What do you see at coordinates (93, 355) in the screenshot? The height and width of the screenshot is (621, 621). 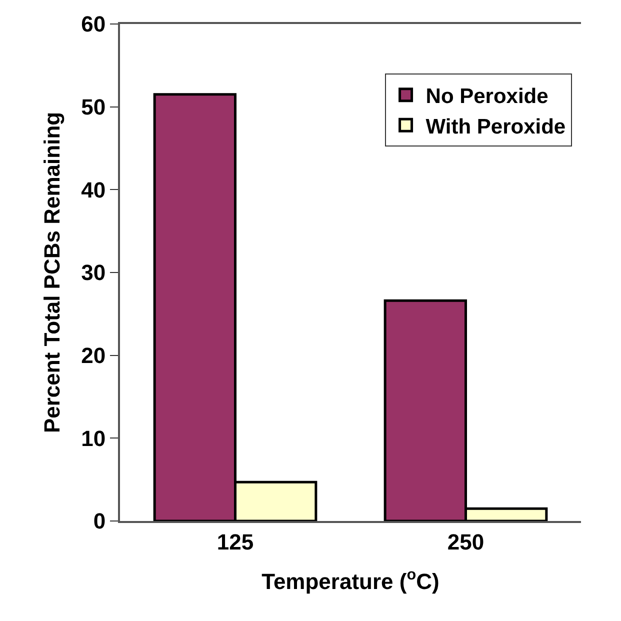 I see `y-tick-label: 20` at bounding box center [93, 355].